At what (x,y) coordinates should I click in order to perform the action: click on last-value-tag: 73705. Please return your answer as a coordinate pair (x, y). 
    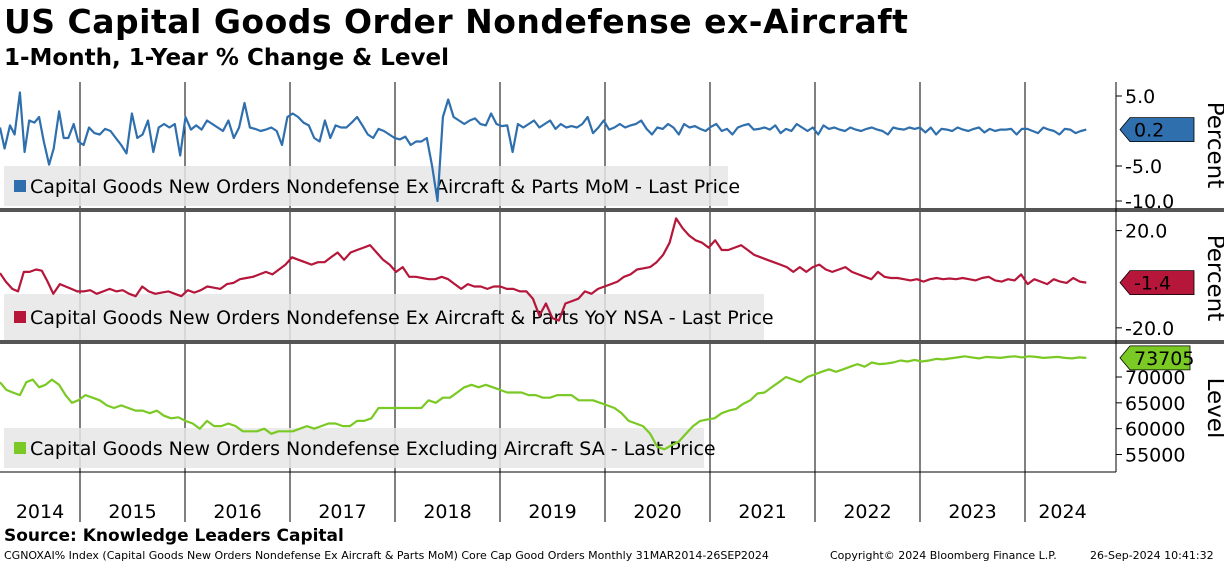
    Looking at the image, I should click on (1156, 358).